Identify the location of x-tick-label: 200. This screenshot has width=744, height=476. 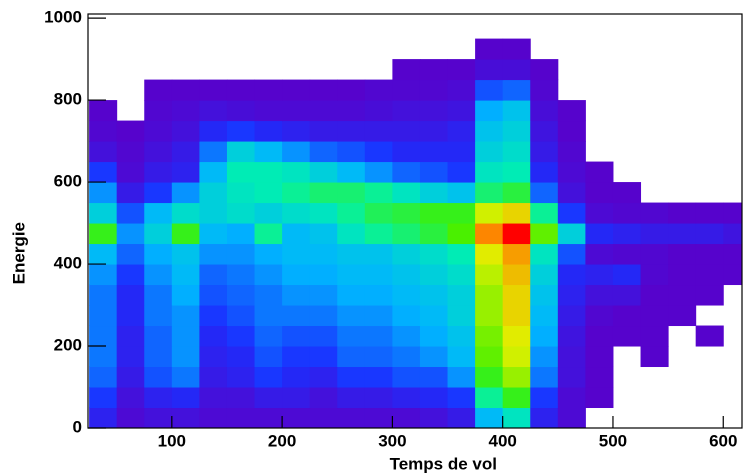
(282, 440).